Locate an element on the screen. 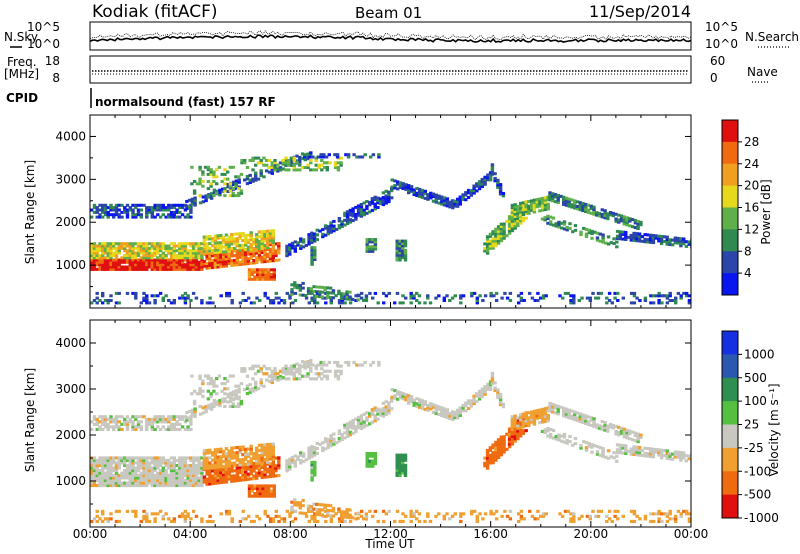 The height and width of the screenshot is (554, 800). velocity-y-tick-label: 2000 is located at coordinates (70, 435).